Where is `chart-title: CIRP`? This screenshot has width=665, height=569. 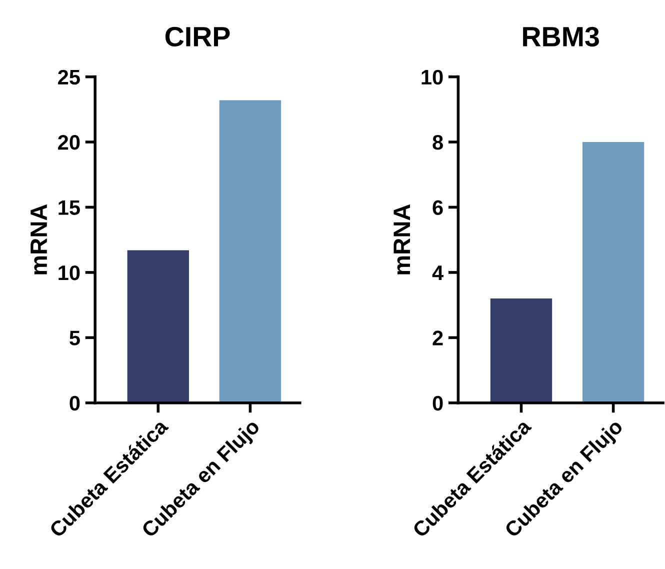
chart-title: CIRP is located at coordinates (197, 36).